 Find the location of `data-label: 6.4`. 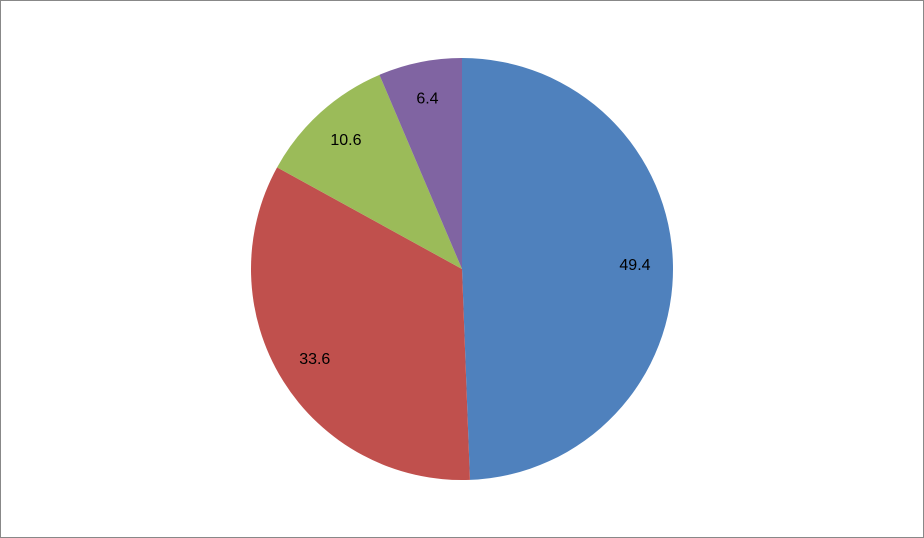

data-label: 6.4 is located at coordinates (427, 99).